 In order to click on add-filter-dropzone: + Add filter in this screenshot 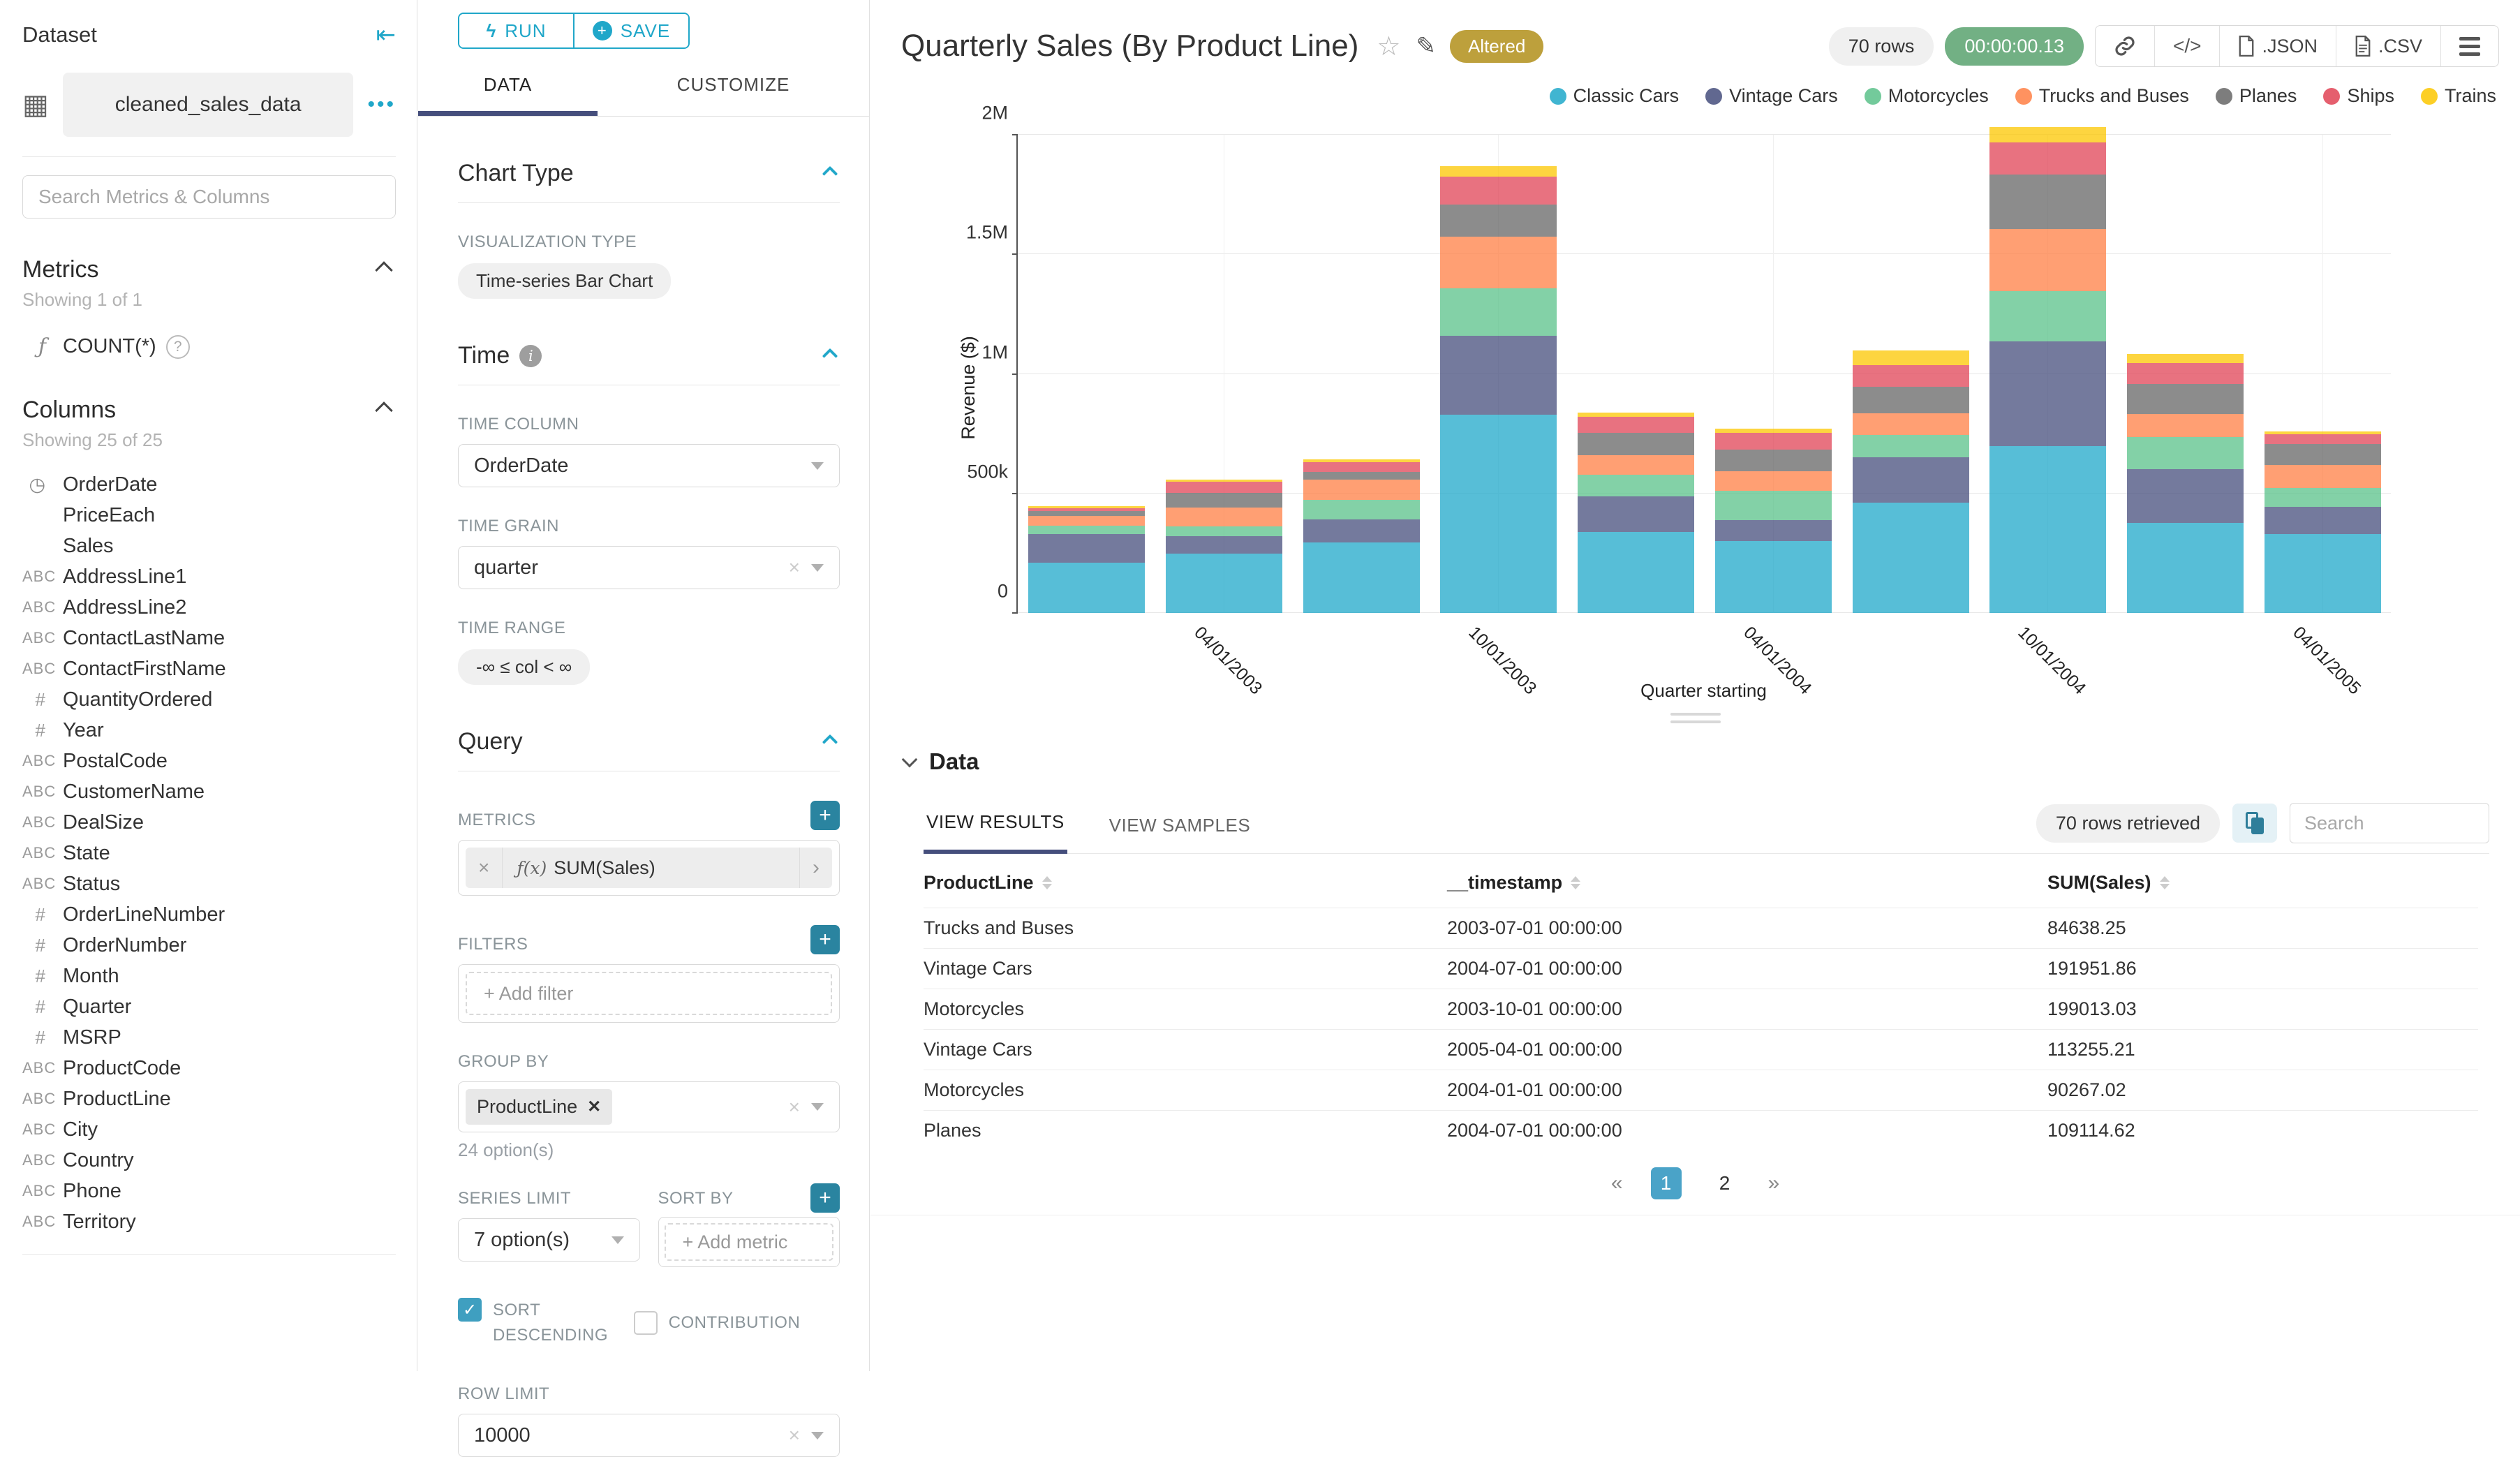, I will do `click(649, 993)`.